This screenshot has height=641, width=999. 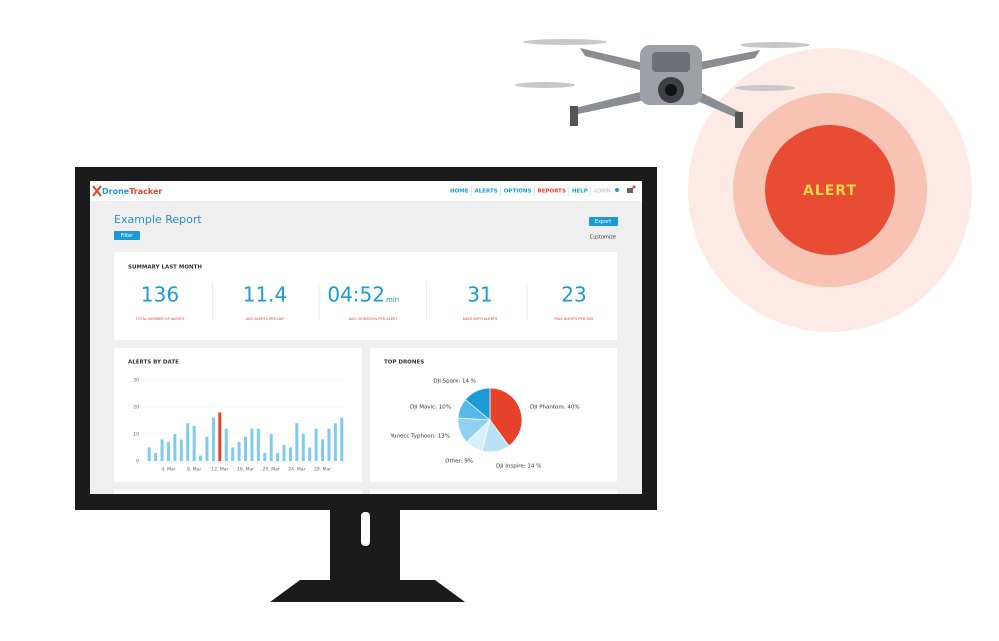 I want to click on nav-link: OPTIONS, so click(x=518, y=192).